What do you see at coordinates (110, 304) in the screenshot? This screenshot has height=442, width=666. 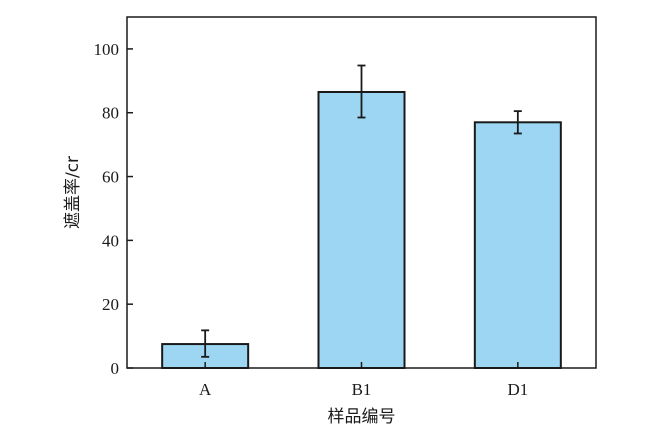 I see `y-tick-label: 20` at bounding box center [110, 304].